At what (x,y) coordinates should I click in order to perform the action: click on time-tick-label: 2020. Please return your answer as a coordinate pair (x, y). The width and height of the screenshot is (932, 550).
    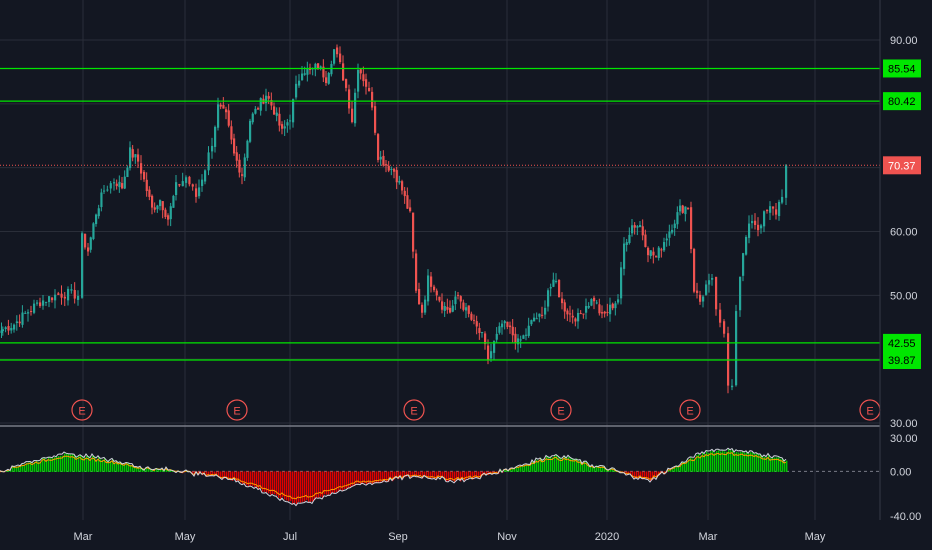
    Looking at the image, I should click on (607, 537).